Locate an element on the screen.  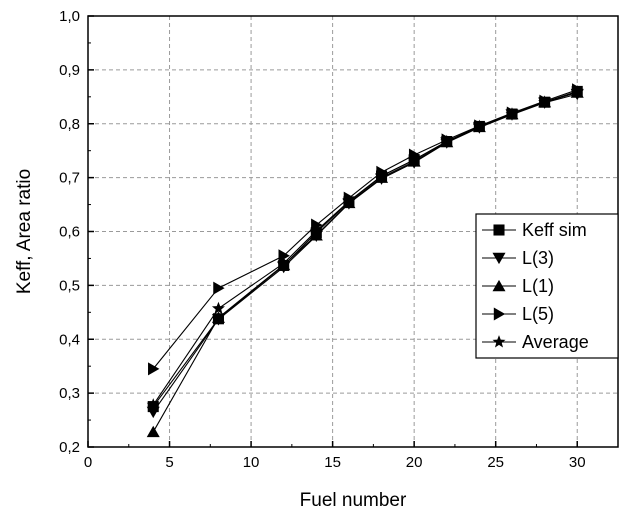
legend-label: L(3) is located at coordinates (538, 258).